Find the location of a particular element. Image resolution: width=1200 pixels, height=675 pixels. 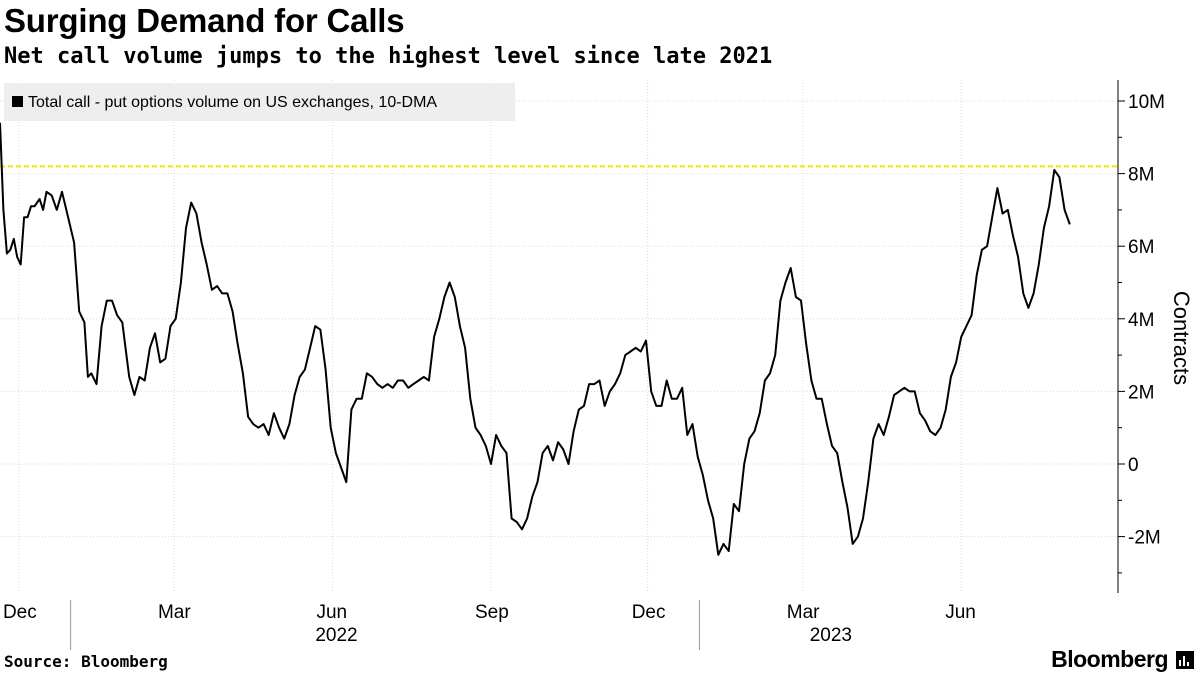

x-year-label: 2022 is located at coordinates (336, 635).